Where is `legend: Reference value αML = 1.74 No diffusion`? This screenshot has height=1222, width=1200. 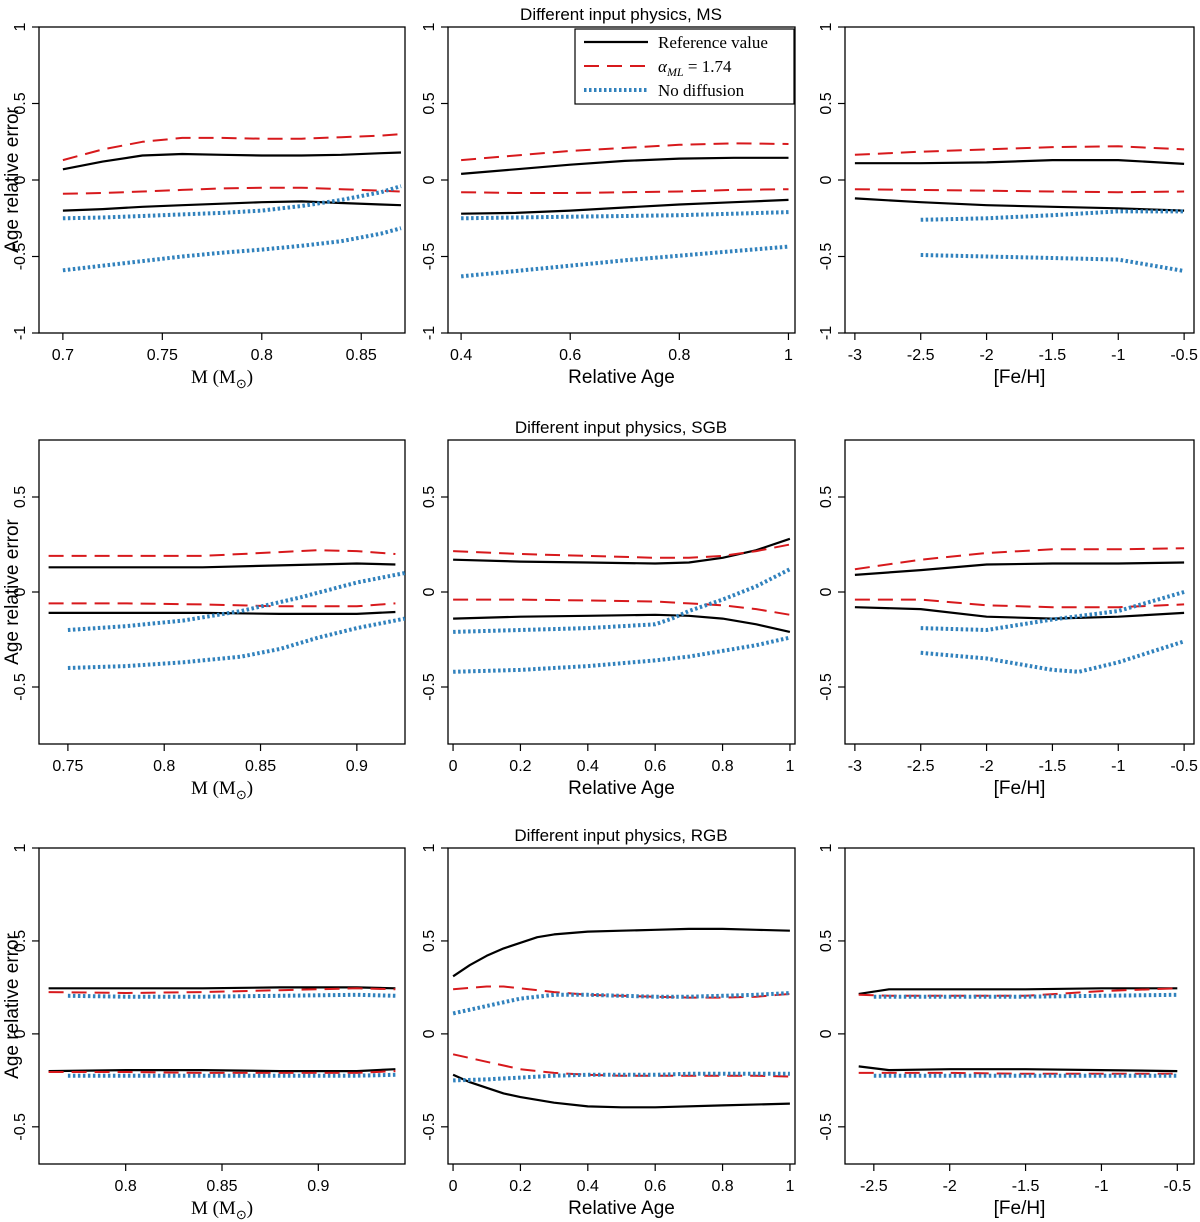
legend: Reference value αML = 1.74 No diffusion is located at coordinates (684, 66).